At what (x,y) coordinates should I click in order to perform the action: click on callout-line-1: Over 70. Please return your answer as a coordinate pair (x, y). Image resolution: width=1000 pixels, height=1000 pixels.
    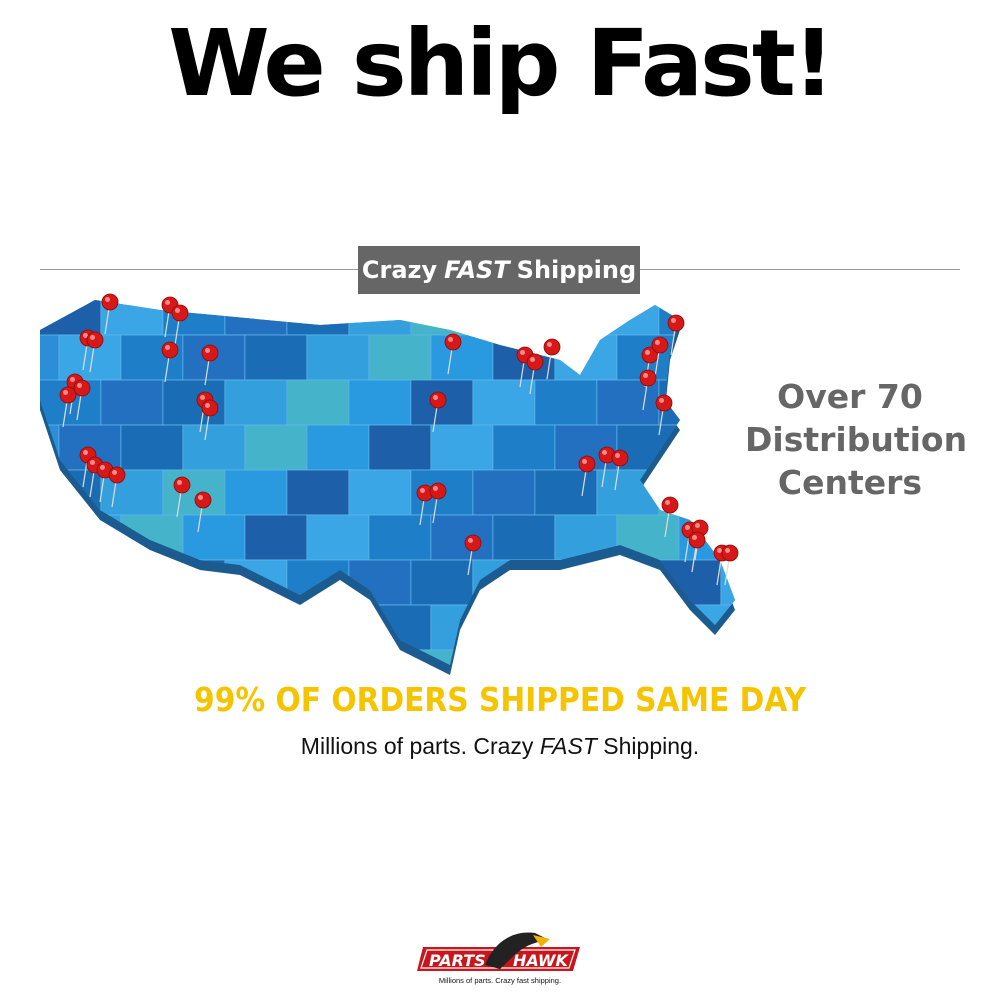
    Looking at the image, I should click on (850, 396).